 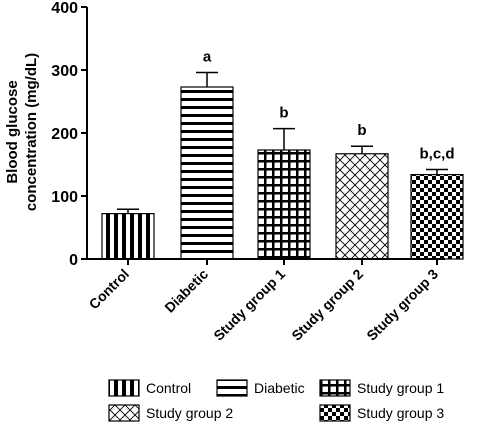 What do you see at coordinates (207, 173) in the screenshot?
I see `bar-diabetic` at bounding box center [207, 173].